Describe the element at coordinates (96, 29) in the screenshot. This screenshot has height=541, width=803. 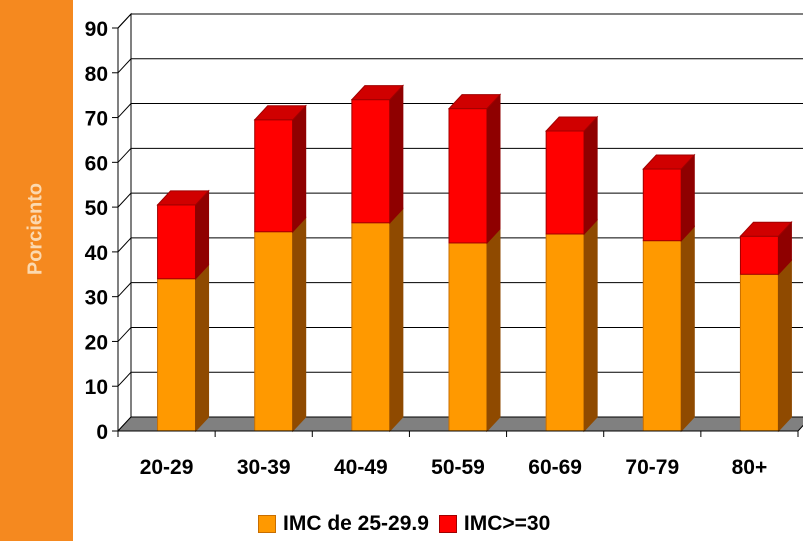
I see `y-tick-label: 90` at that location.